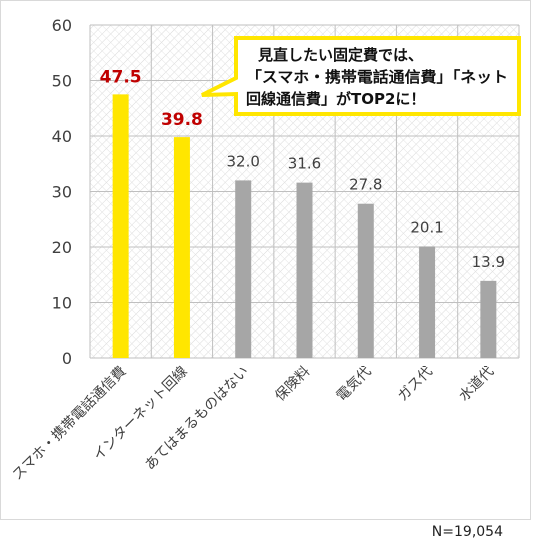  I want to click on y-tick-label: 50, so click(62, 81).